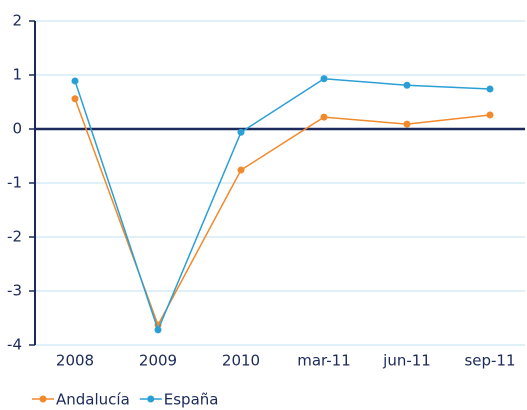 Image resolution: width=527 pixels, height=410 pixels. What do you see at coordinates (158, 361) in the screenshot?
I see `x-tick-label: 2009` at bounding box center [158, 361].